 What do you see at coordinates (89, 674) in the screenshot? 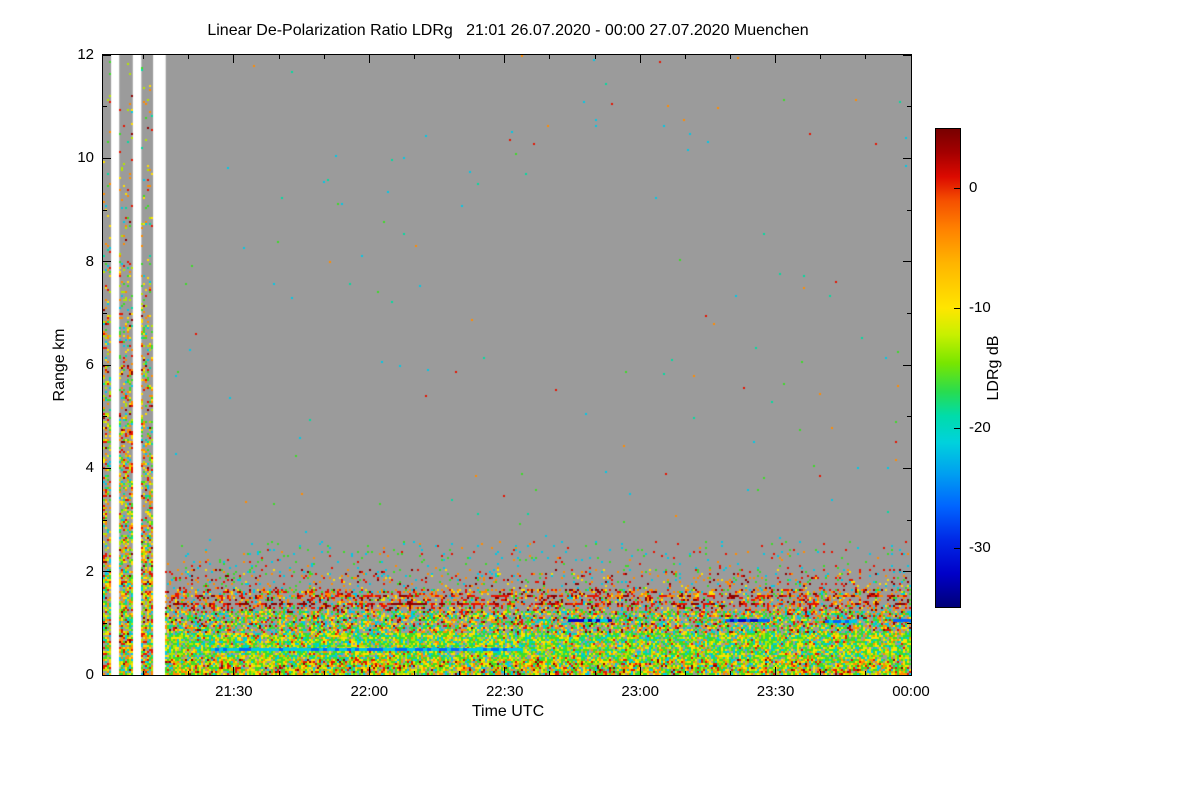
I see `y-tick-label: 0` at bounding box center [89, 674].